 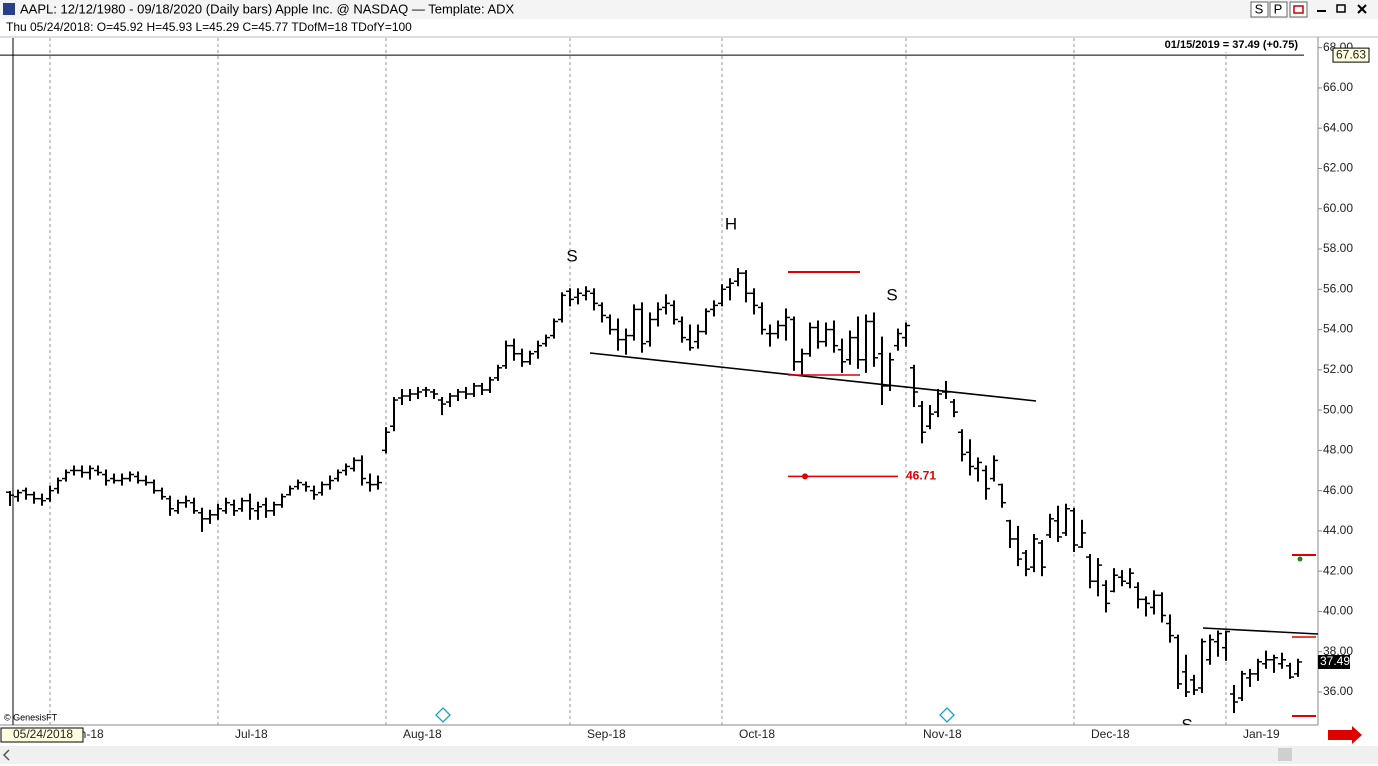 I want to click on y-tick-label: 62.00, so click(x=1338, y=168).